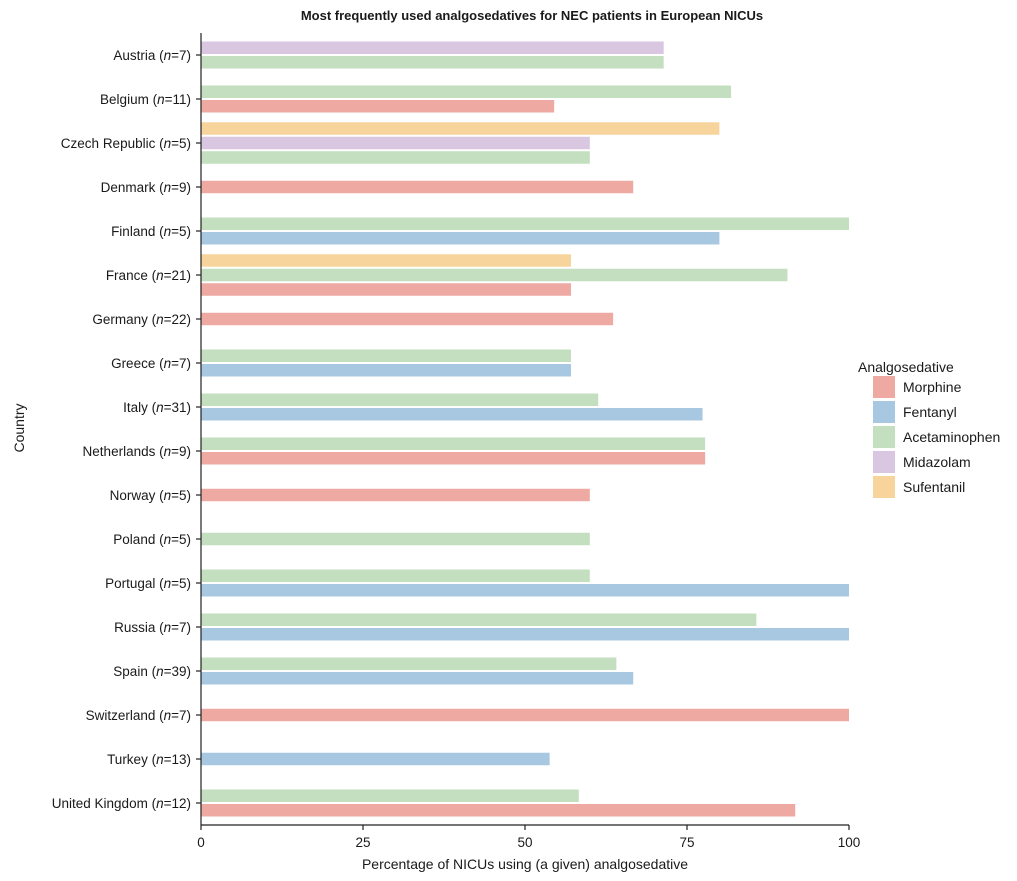 The height and width of the screenshot is (881, 1017). I want to click on country-label-poland: Poland (n=5), so click(152, 539).